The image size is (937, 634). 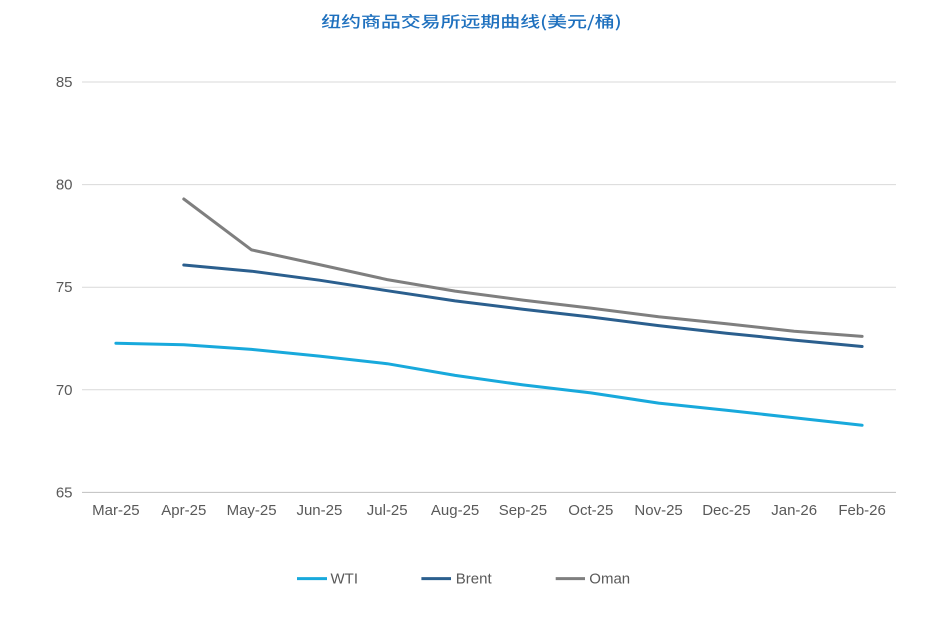 I want to click on svg-text: Oct-25, so click(x=590, y=510).